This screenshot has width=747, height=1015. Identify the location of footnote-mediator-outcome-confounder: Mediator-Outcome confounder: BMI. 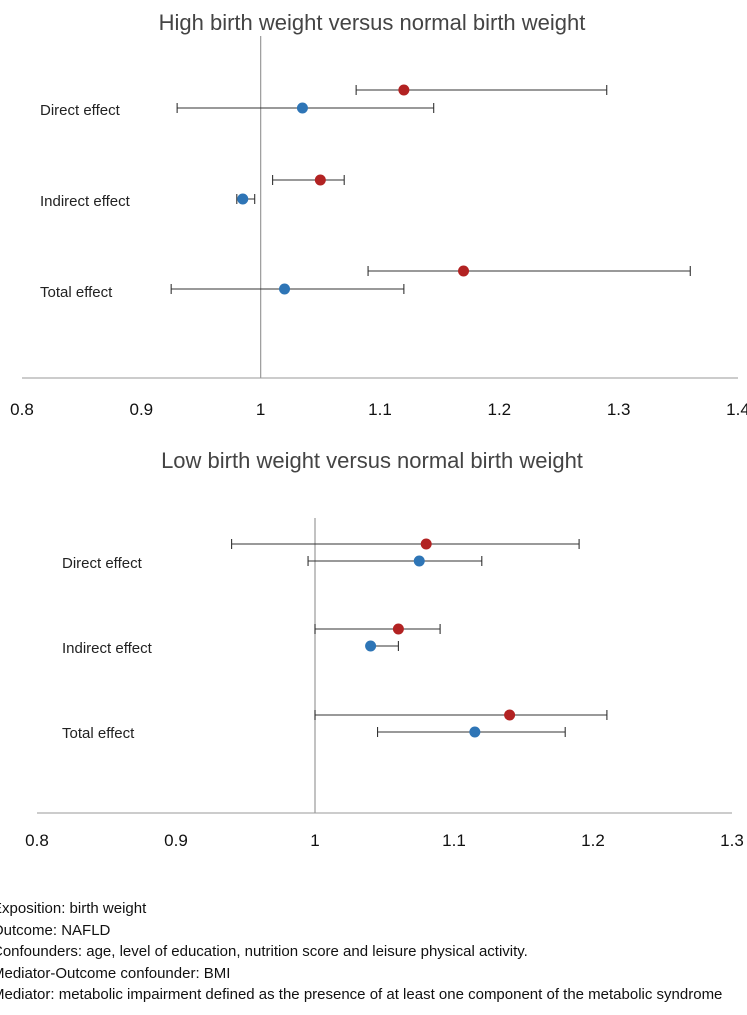
(115, 973).